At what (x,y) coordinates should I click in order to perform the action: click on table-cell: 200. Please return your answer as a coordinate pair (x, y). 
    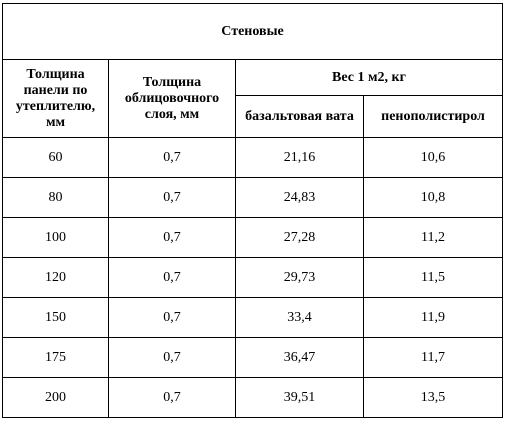
    Looking at the image, I should click on (55, 397).